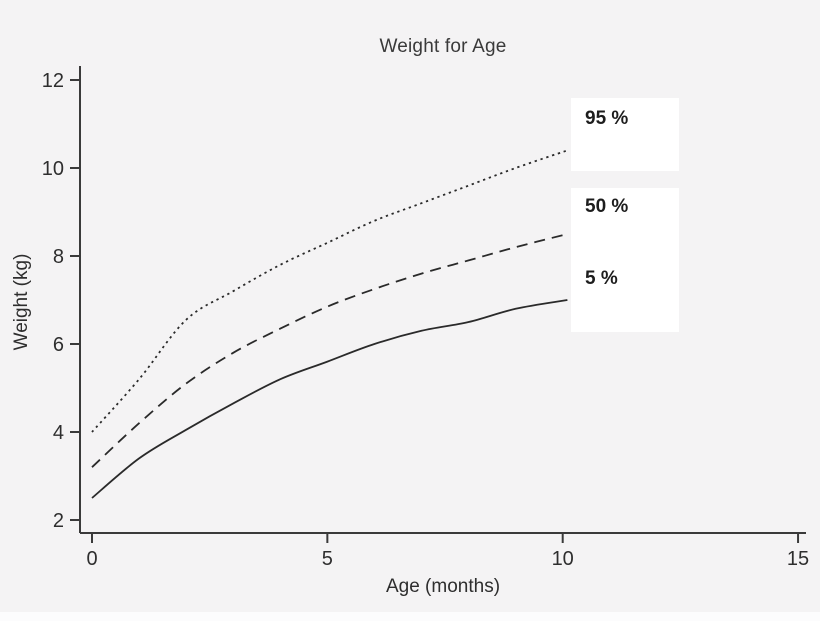 This screenshot has height=621, width=820. Describe the element at coordinates (91, 559) in the screenshot. I see `x-tick-label: 0` at that location.